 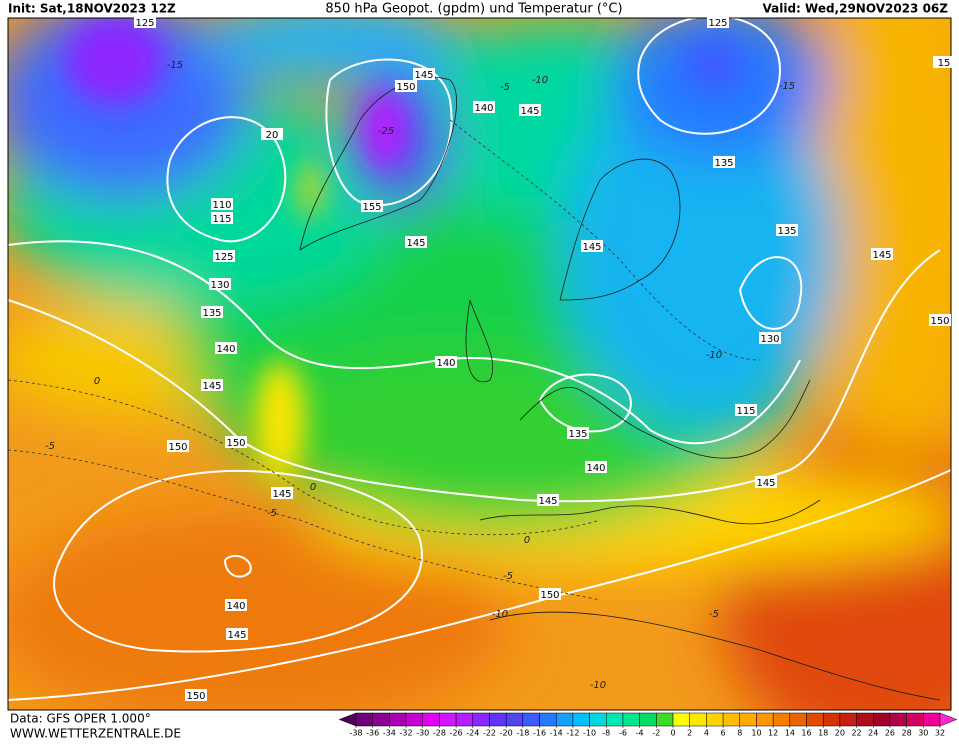 What do you see at coordinates (873, 733) in the screenshot?
I see `colorbar-tick-label: 24` at bounding box center [873, 733].